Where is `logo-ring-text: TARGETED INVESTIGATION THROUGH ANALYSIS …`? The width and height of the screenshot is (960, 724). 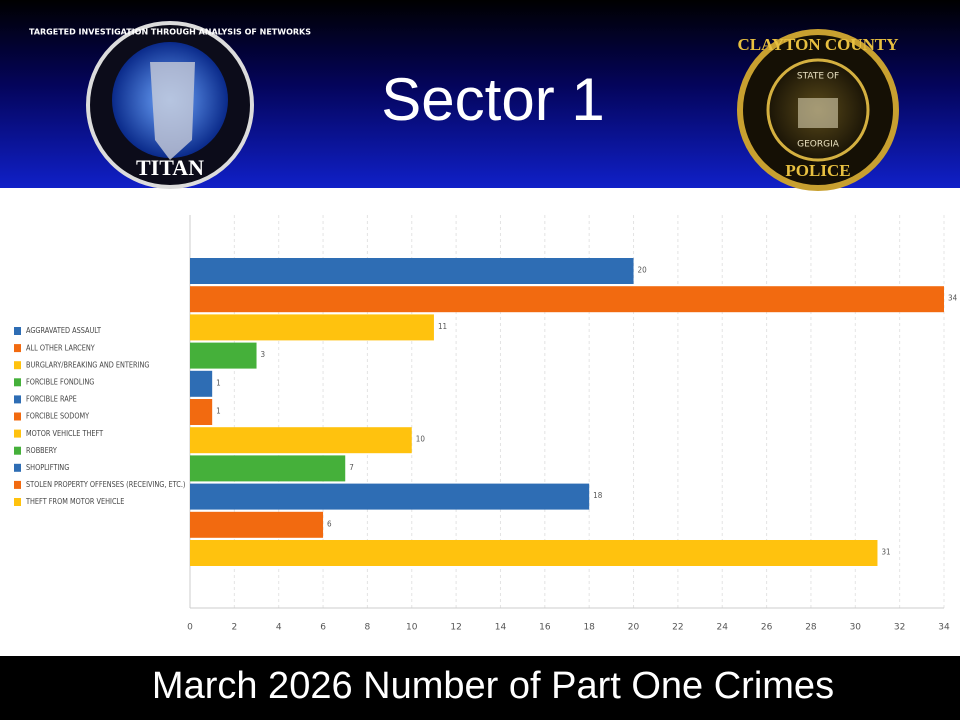
logo-ring-text: TARGETED INVESTIGATION THROUGH ANALYSIS … is located at coordinates (170, 32).